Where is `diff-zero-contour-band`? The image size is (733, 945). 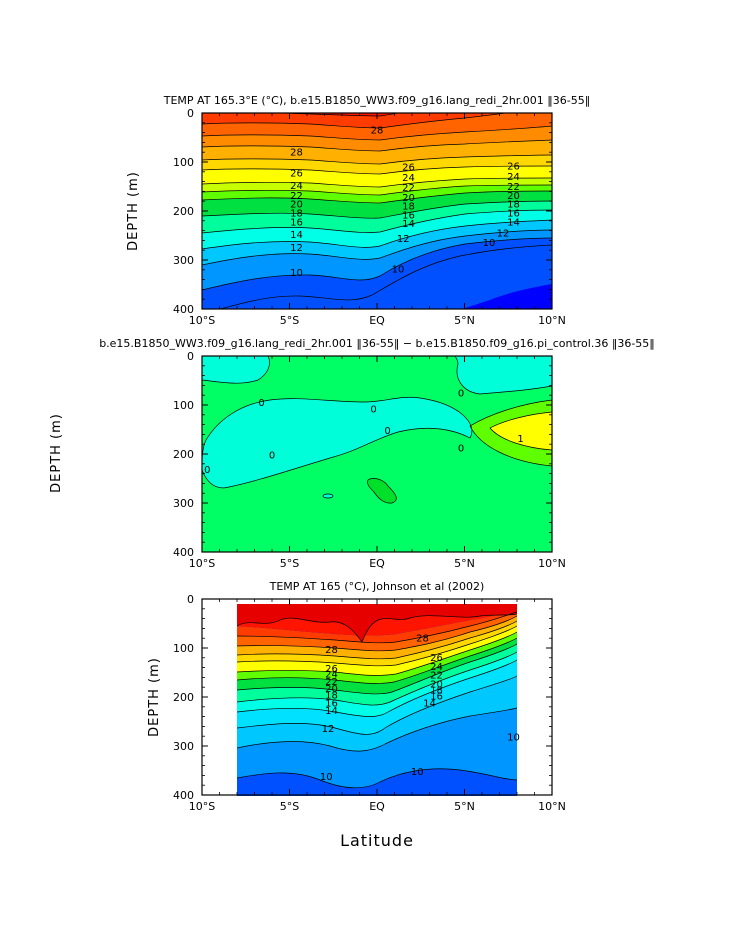 diff-zero-contour-band is located at coordinates (337, 442).